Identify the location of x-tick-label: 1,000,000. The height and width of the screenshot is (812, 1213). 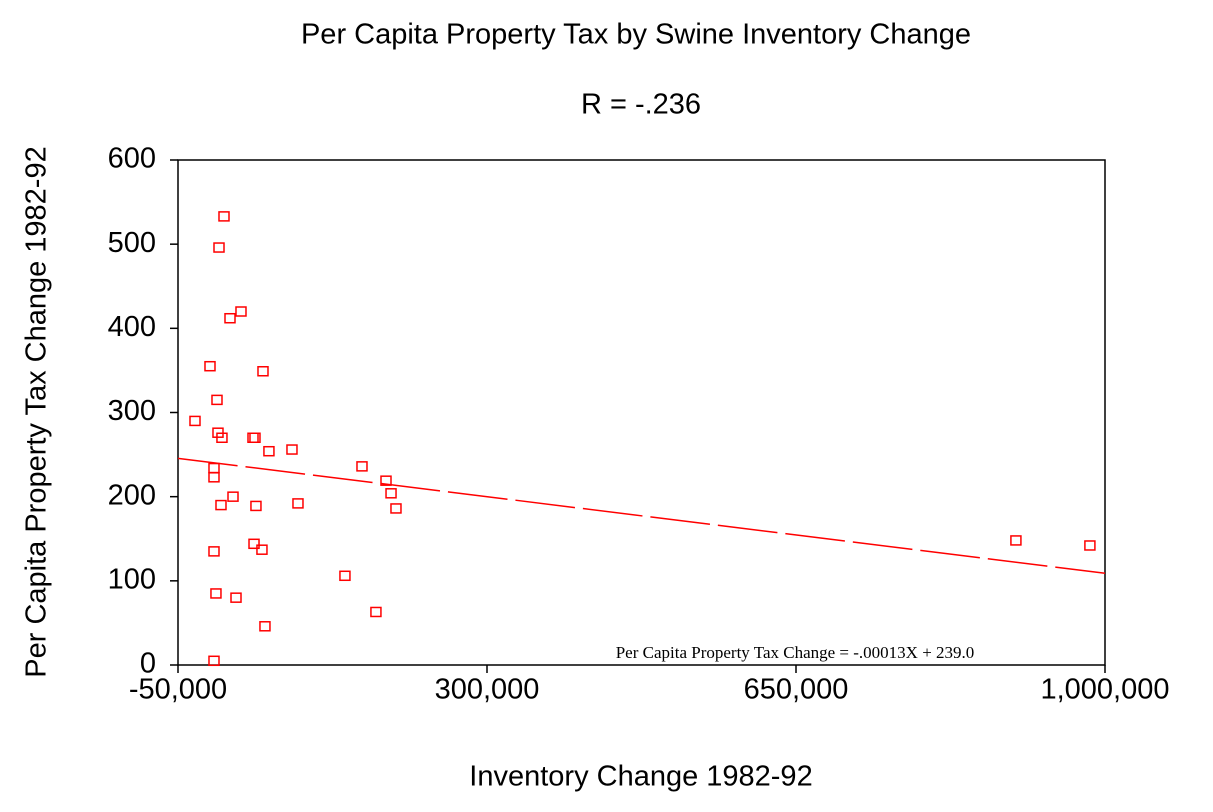
(1104, 690).